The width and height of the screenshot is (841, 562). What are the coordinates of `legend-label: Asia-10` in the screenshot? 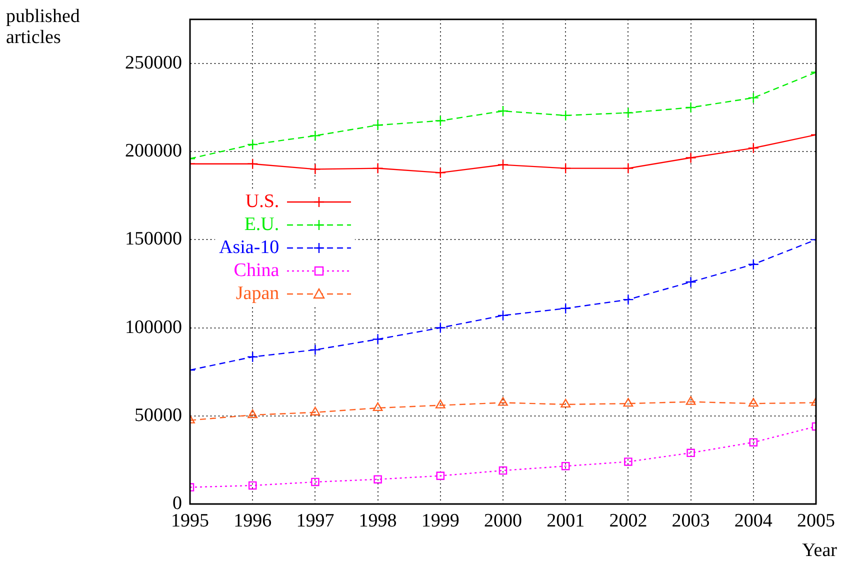 It's located at (249, 247).